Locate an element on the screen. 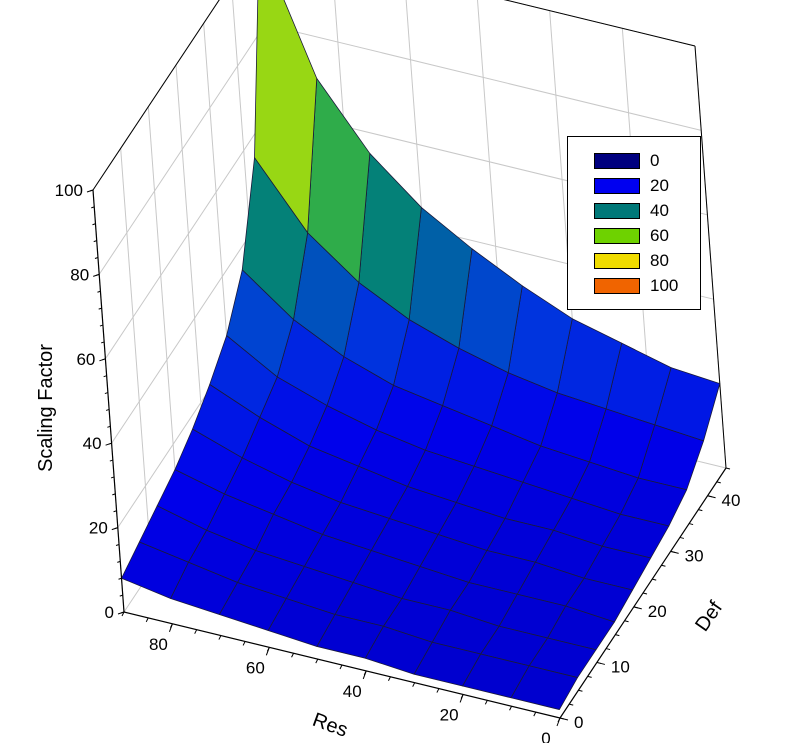 This screenshot has height=743, width=799. z-tick-label: 40 is located at coordinates (92, 443).